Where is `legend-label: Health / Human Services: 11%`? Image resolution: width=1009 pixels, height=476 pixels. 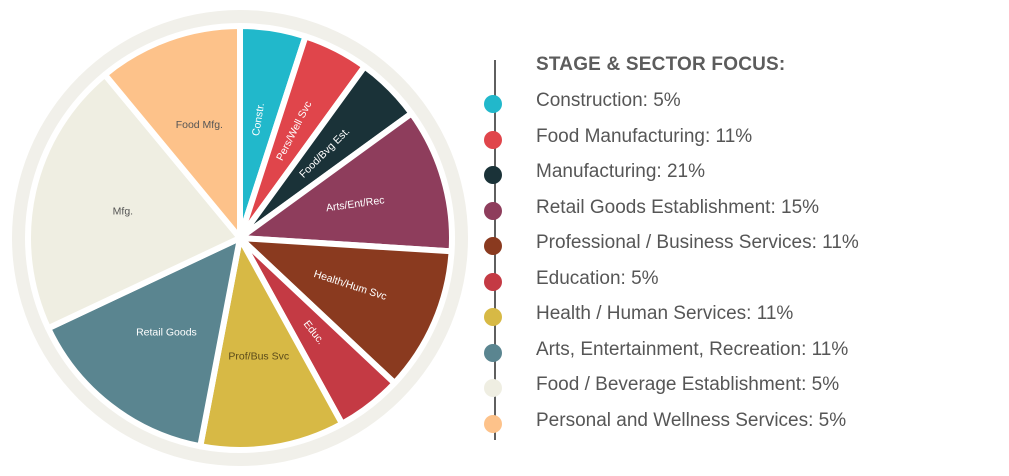
legend-label: Health / Human Services: 11% is located at coordinates (665, 313).